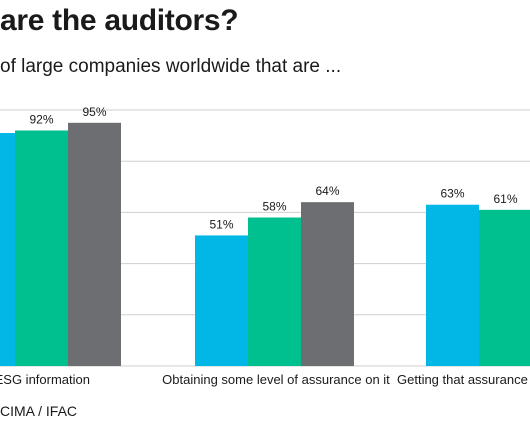 This screenshot has height=442, width=530. What do you see at coordinates (505, 199) in the screenshot?
I see `data-label: 61%` at bounding box center [505, 199].